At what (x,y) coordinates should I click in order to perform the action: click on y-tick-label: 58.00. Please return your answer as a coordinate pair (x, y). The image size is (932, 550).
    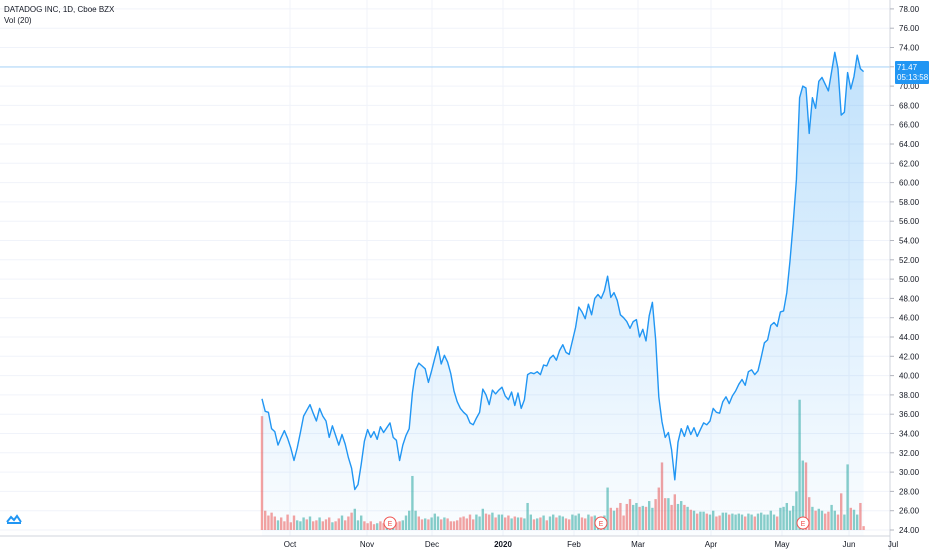
    Looking at the image, I should click on (909, 202).